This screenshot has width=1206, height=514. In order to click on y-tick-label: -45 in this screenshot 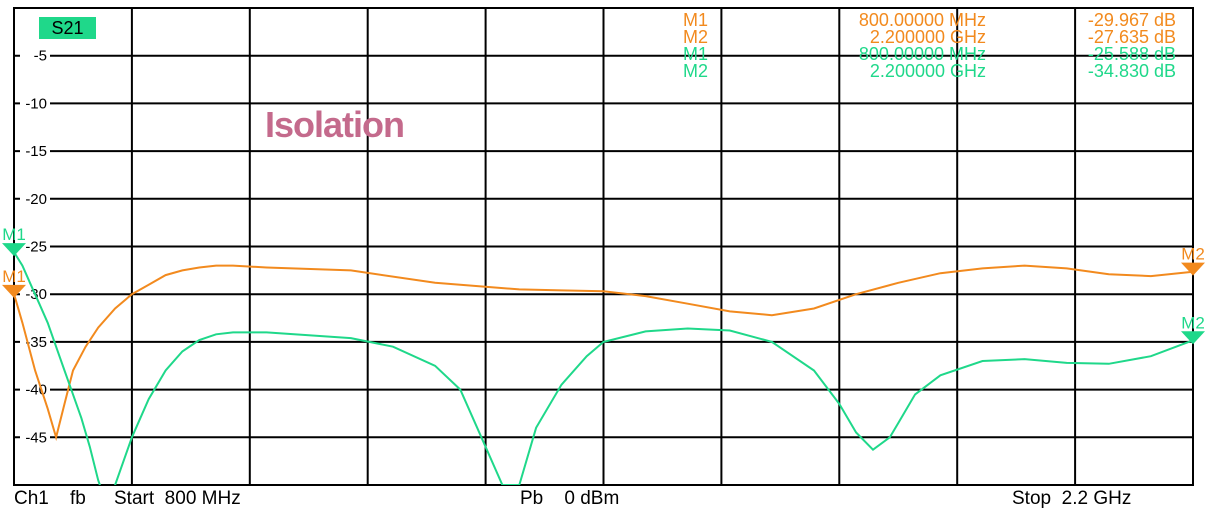, I will do `click(36, 437)`.